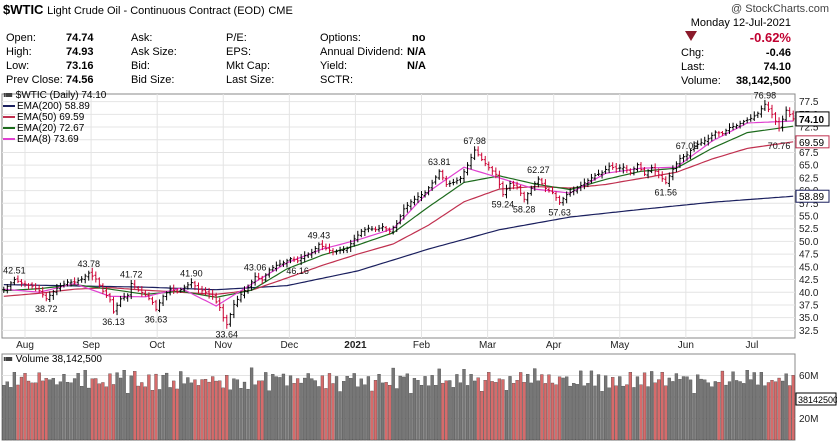  What do you see at coordinates (250, 80) in the screenshot?
I see `last-size-label: Last Size:` at bounding box center [250, 80].